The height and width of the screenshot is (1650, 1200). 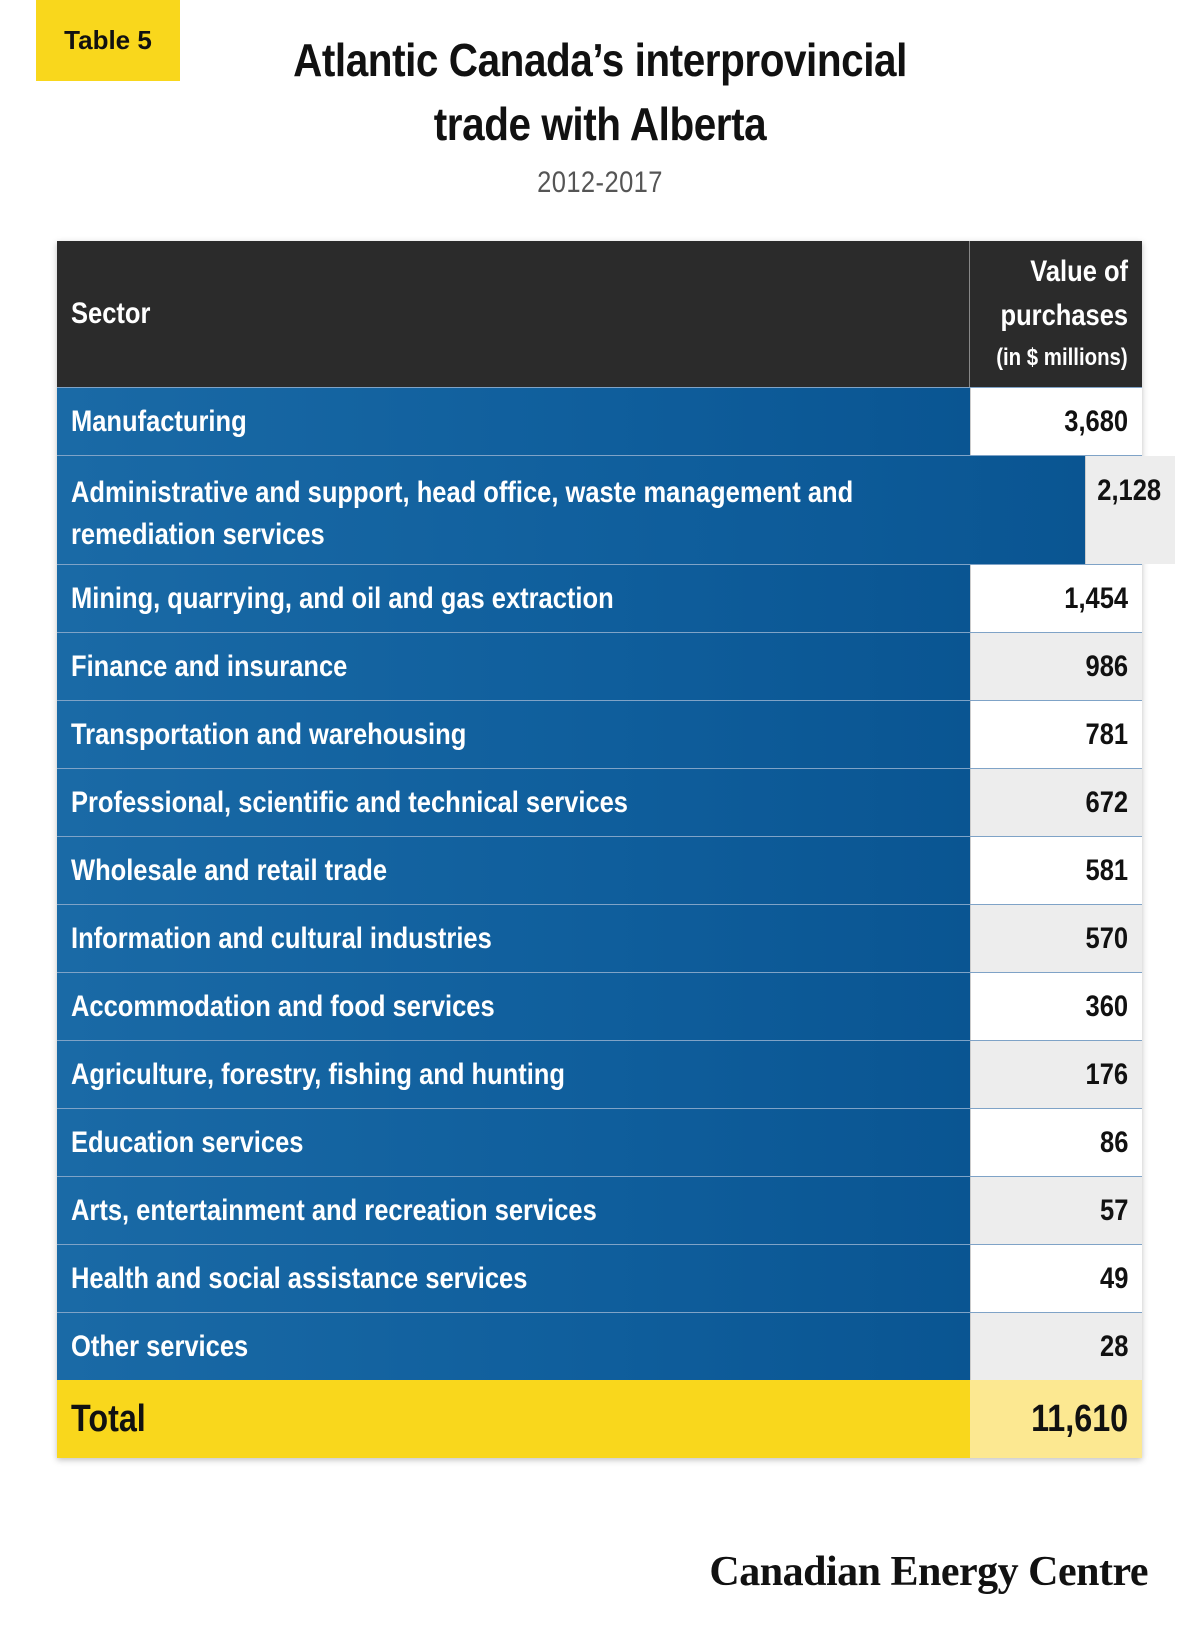 What do you see at coordinates (283, 1006) in the screenshot?
I see `sector-label: Accommodation and food services` at bounding box center [283, 1006].